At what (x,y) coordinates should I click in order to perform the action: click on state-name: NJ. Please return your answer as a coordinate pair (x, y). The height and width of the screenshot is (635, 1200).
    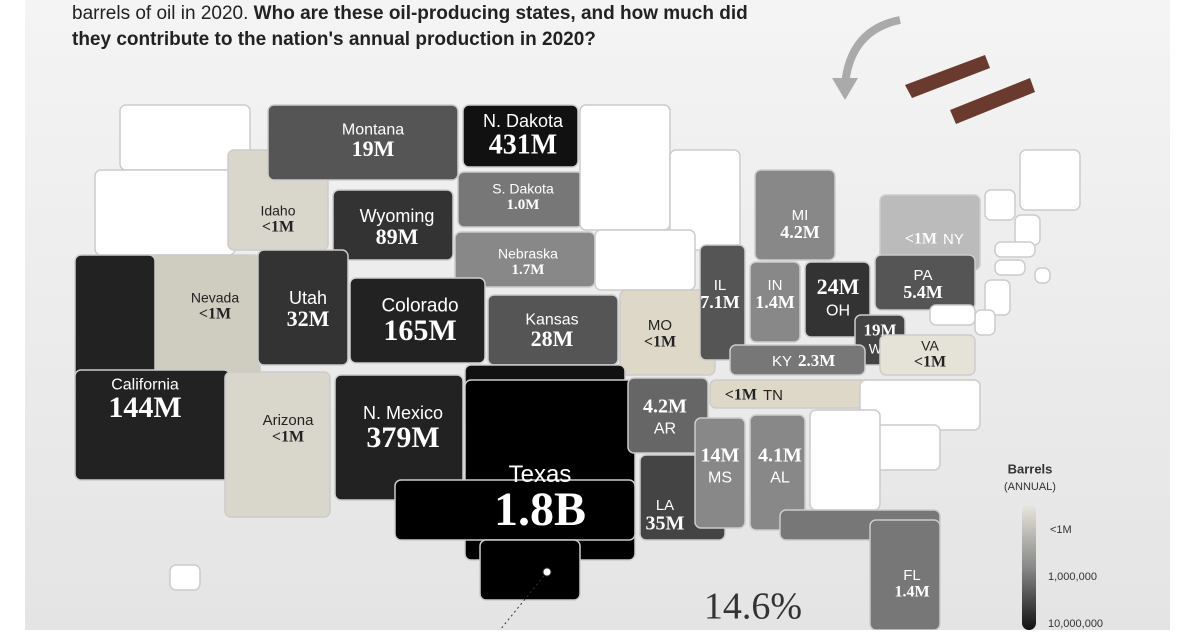
    Looking at the image, I should click on (1002, 296).